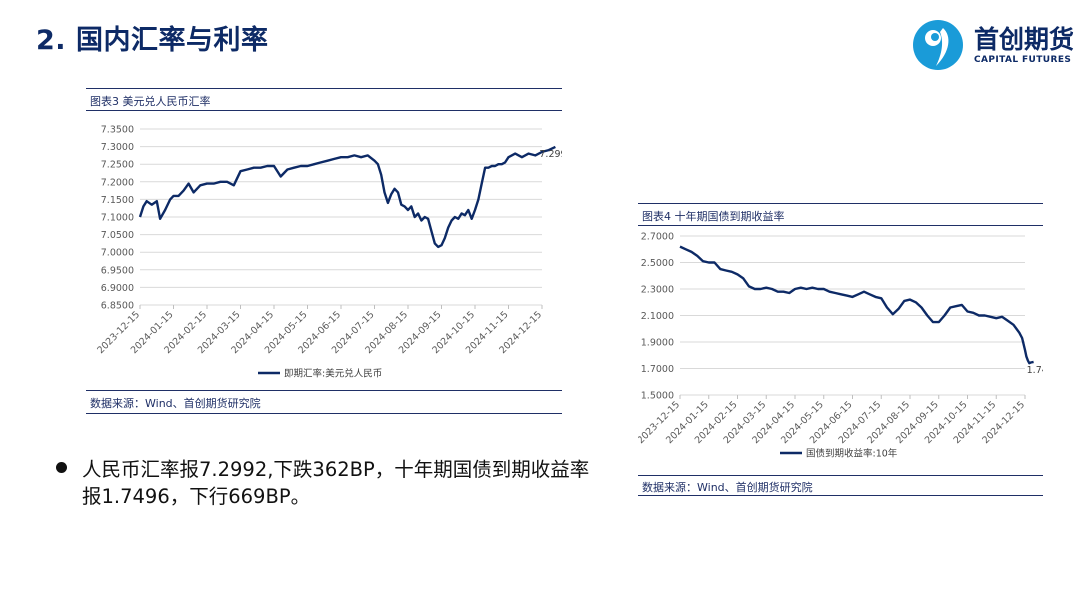 The width and height of the screenshot is (1080, 608). Describe the element at coordinates (333, 374) in the screenshot. I see `legend-label: 即期汇率:美元兑人民币` at that location.